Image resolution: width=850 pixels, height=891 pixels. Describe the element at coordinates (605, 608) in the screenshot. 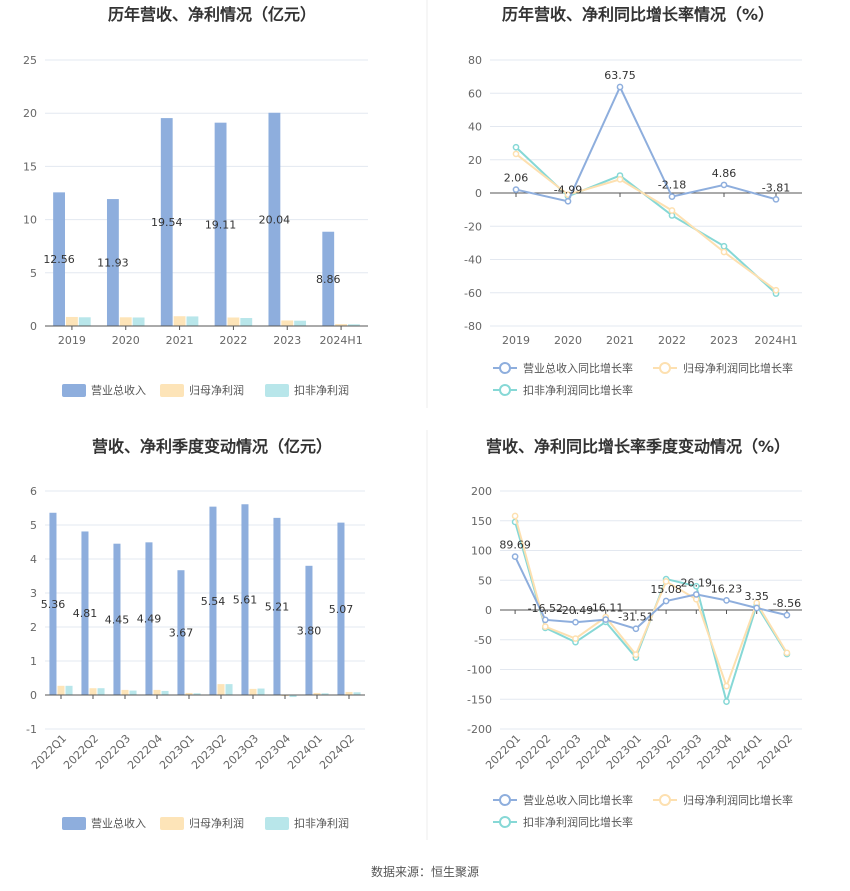

I see `data-label: -16.11` at that location.